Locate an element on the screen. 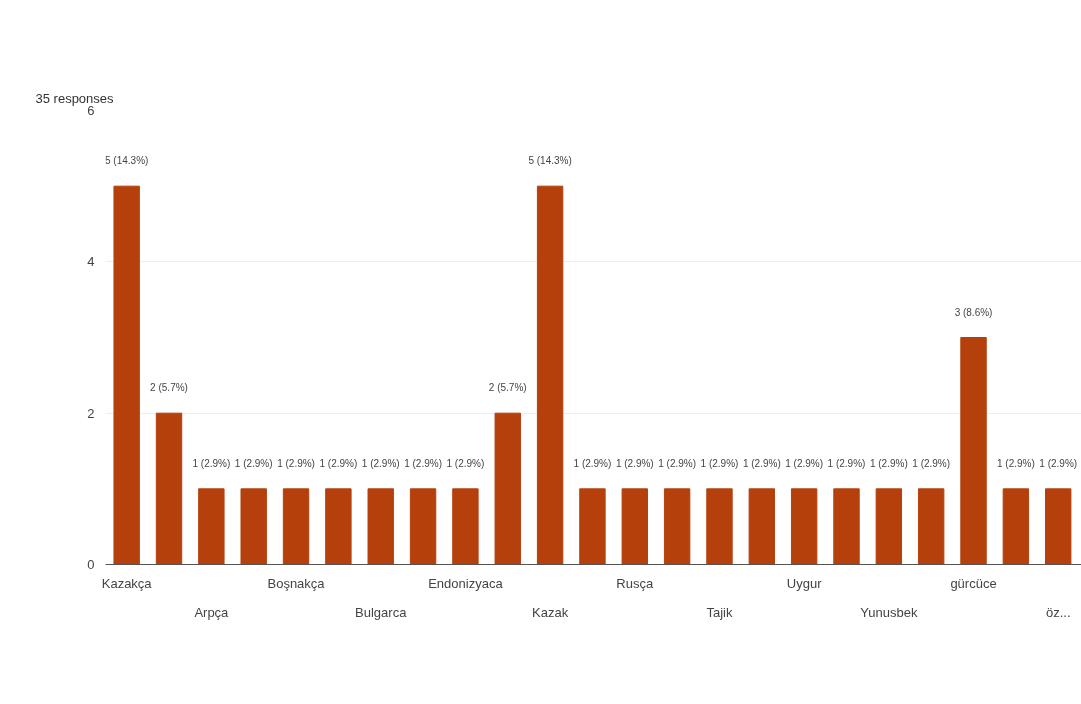  x-tick-label: Kazak is located at coordinates (550, 612).